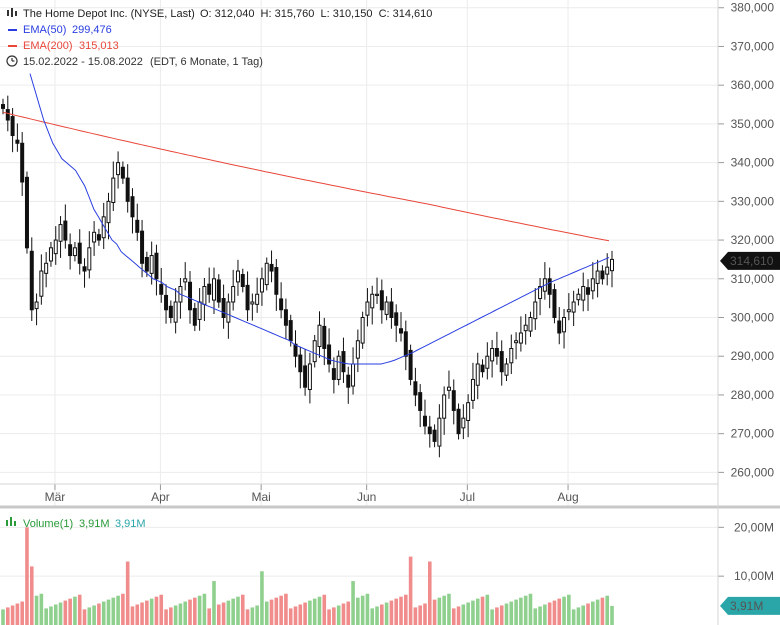  What do you see at coordinates (48, 46) in the screenshot?
I see `ema200-label: EMA(200)` at bounding box center [48, 46].